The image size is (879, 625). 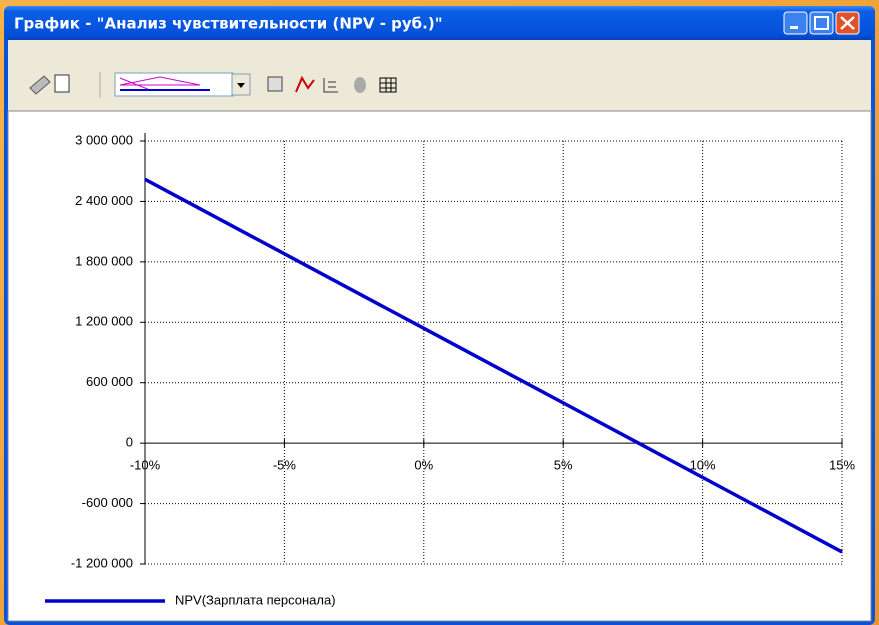 I want to click on x-tick-label: 5%, so click(x=563, y=465).